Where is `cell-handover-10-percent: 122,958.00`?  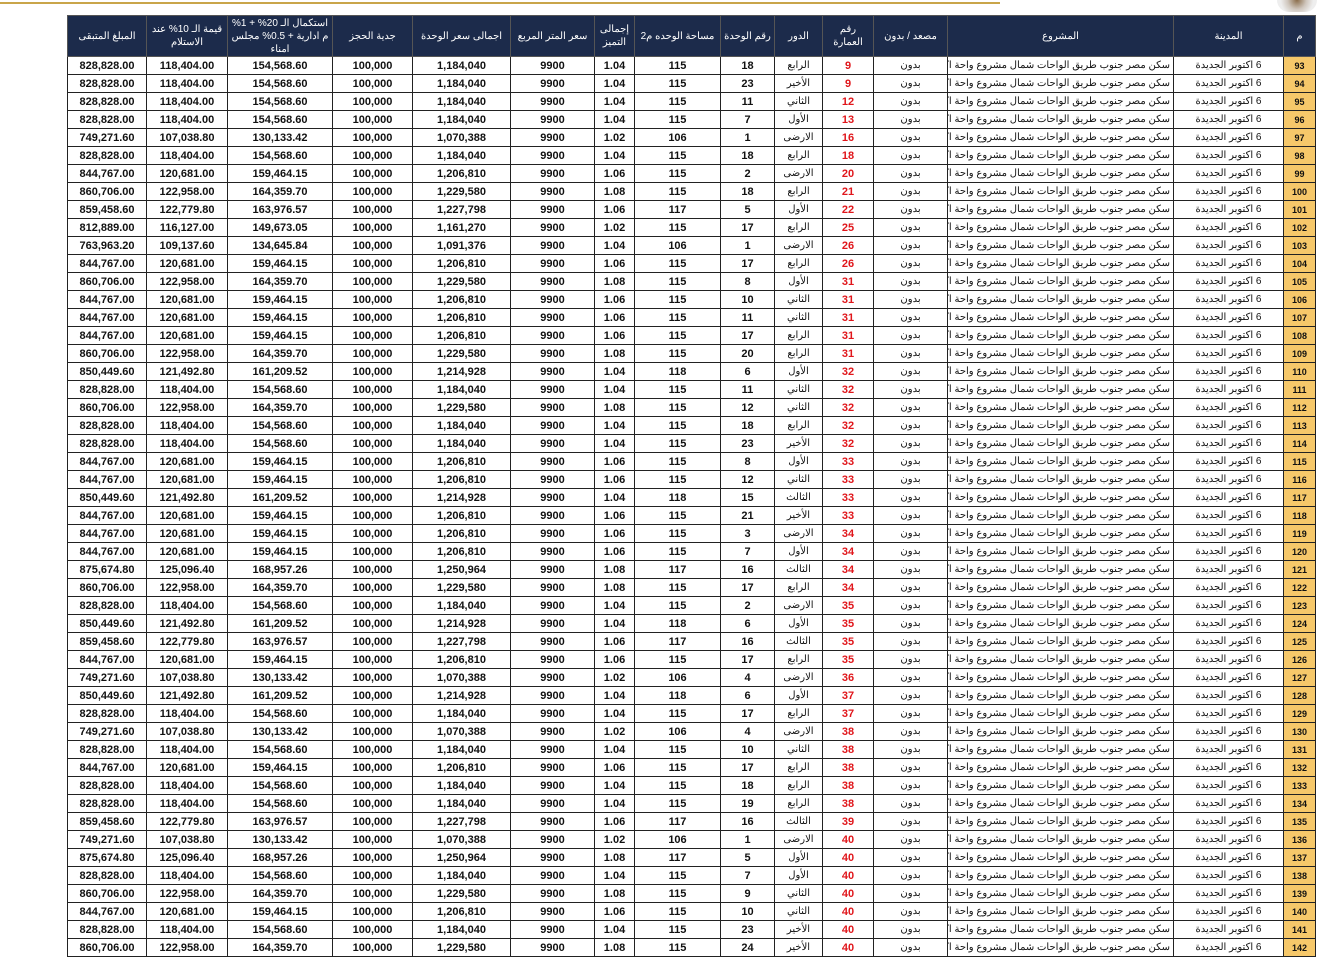
cell-handover-10-percent: 122,958.00 is located at coordinates (187, 353).